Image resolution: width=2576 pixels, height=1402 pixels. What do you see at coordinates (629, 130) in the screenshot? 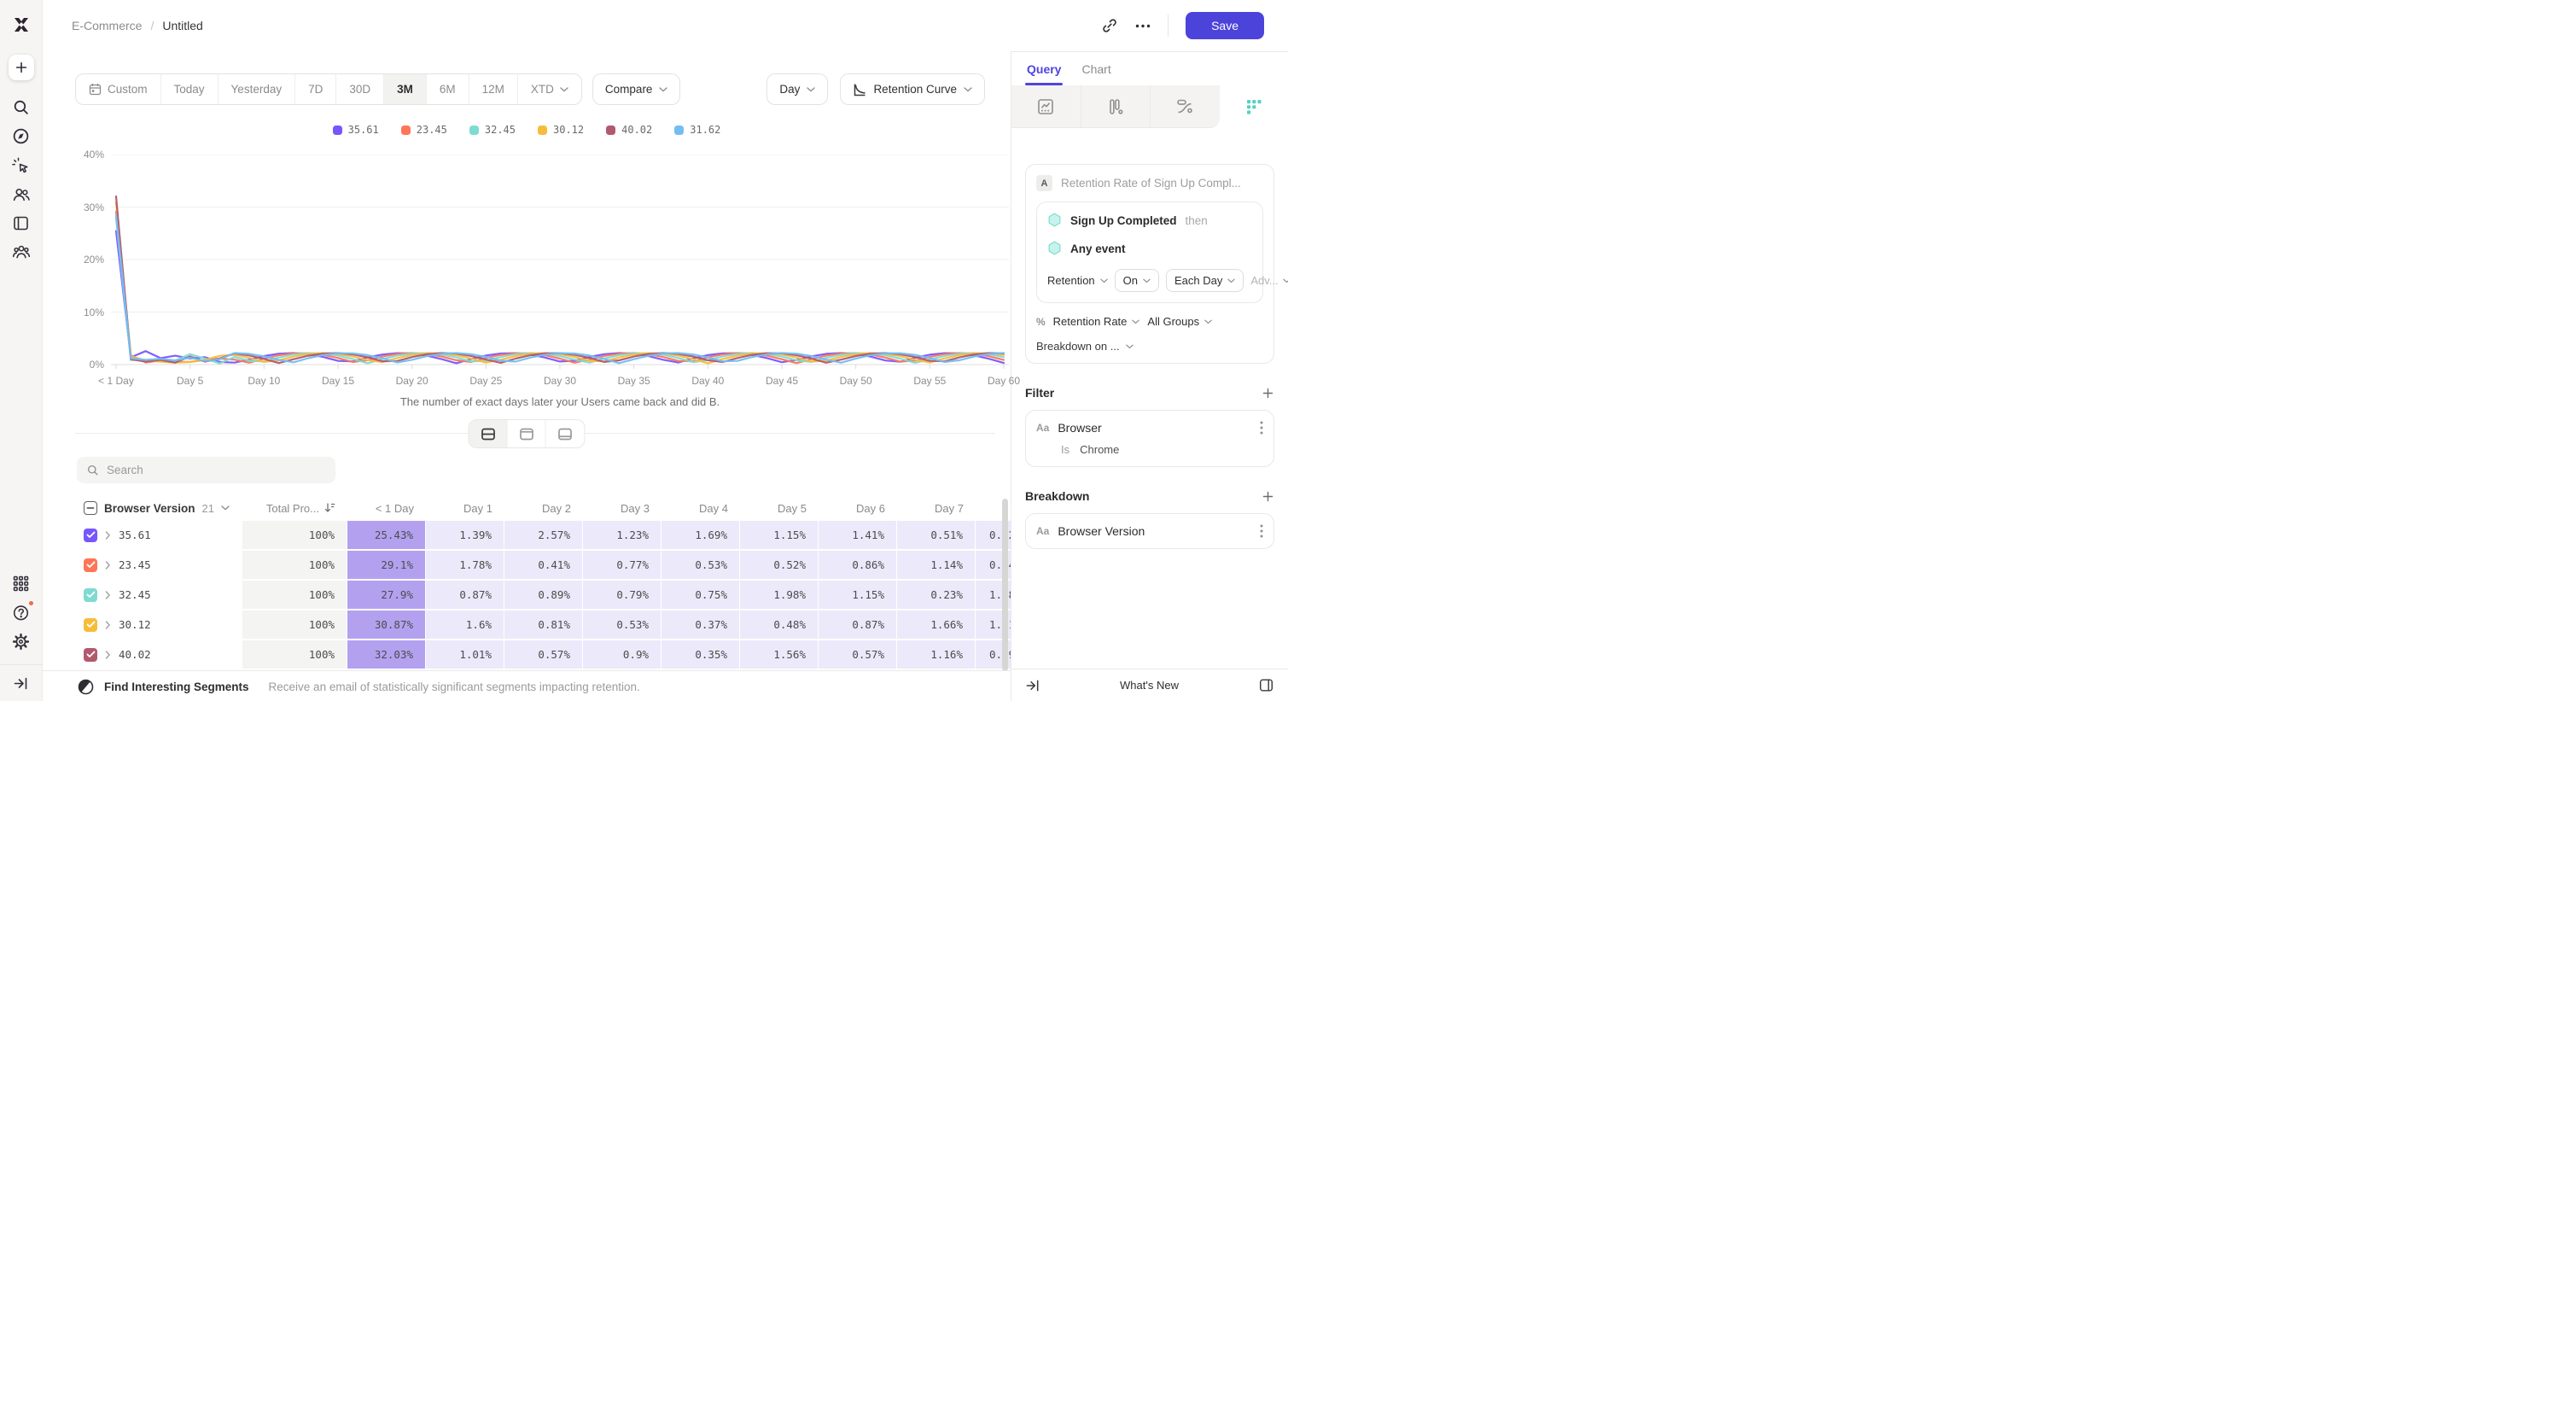
I see `legend-item-40.02: 40.02` at bounding box center [629, 130].